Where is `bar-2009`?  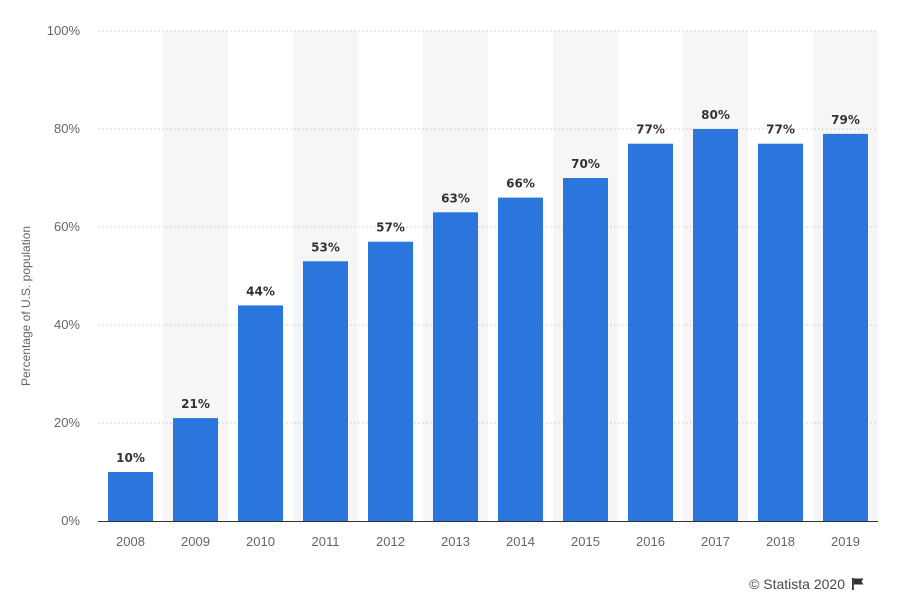 bar-2009 is located at coordinates (195, 469).